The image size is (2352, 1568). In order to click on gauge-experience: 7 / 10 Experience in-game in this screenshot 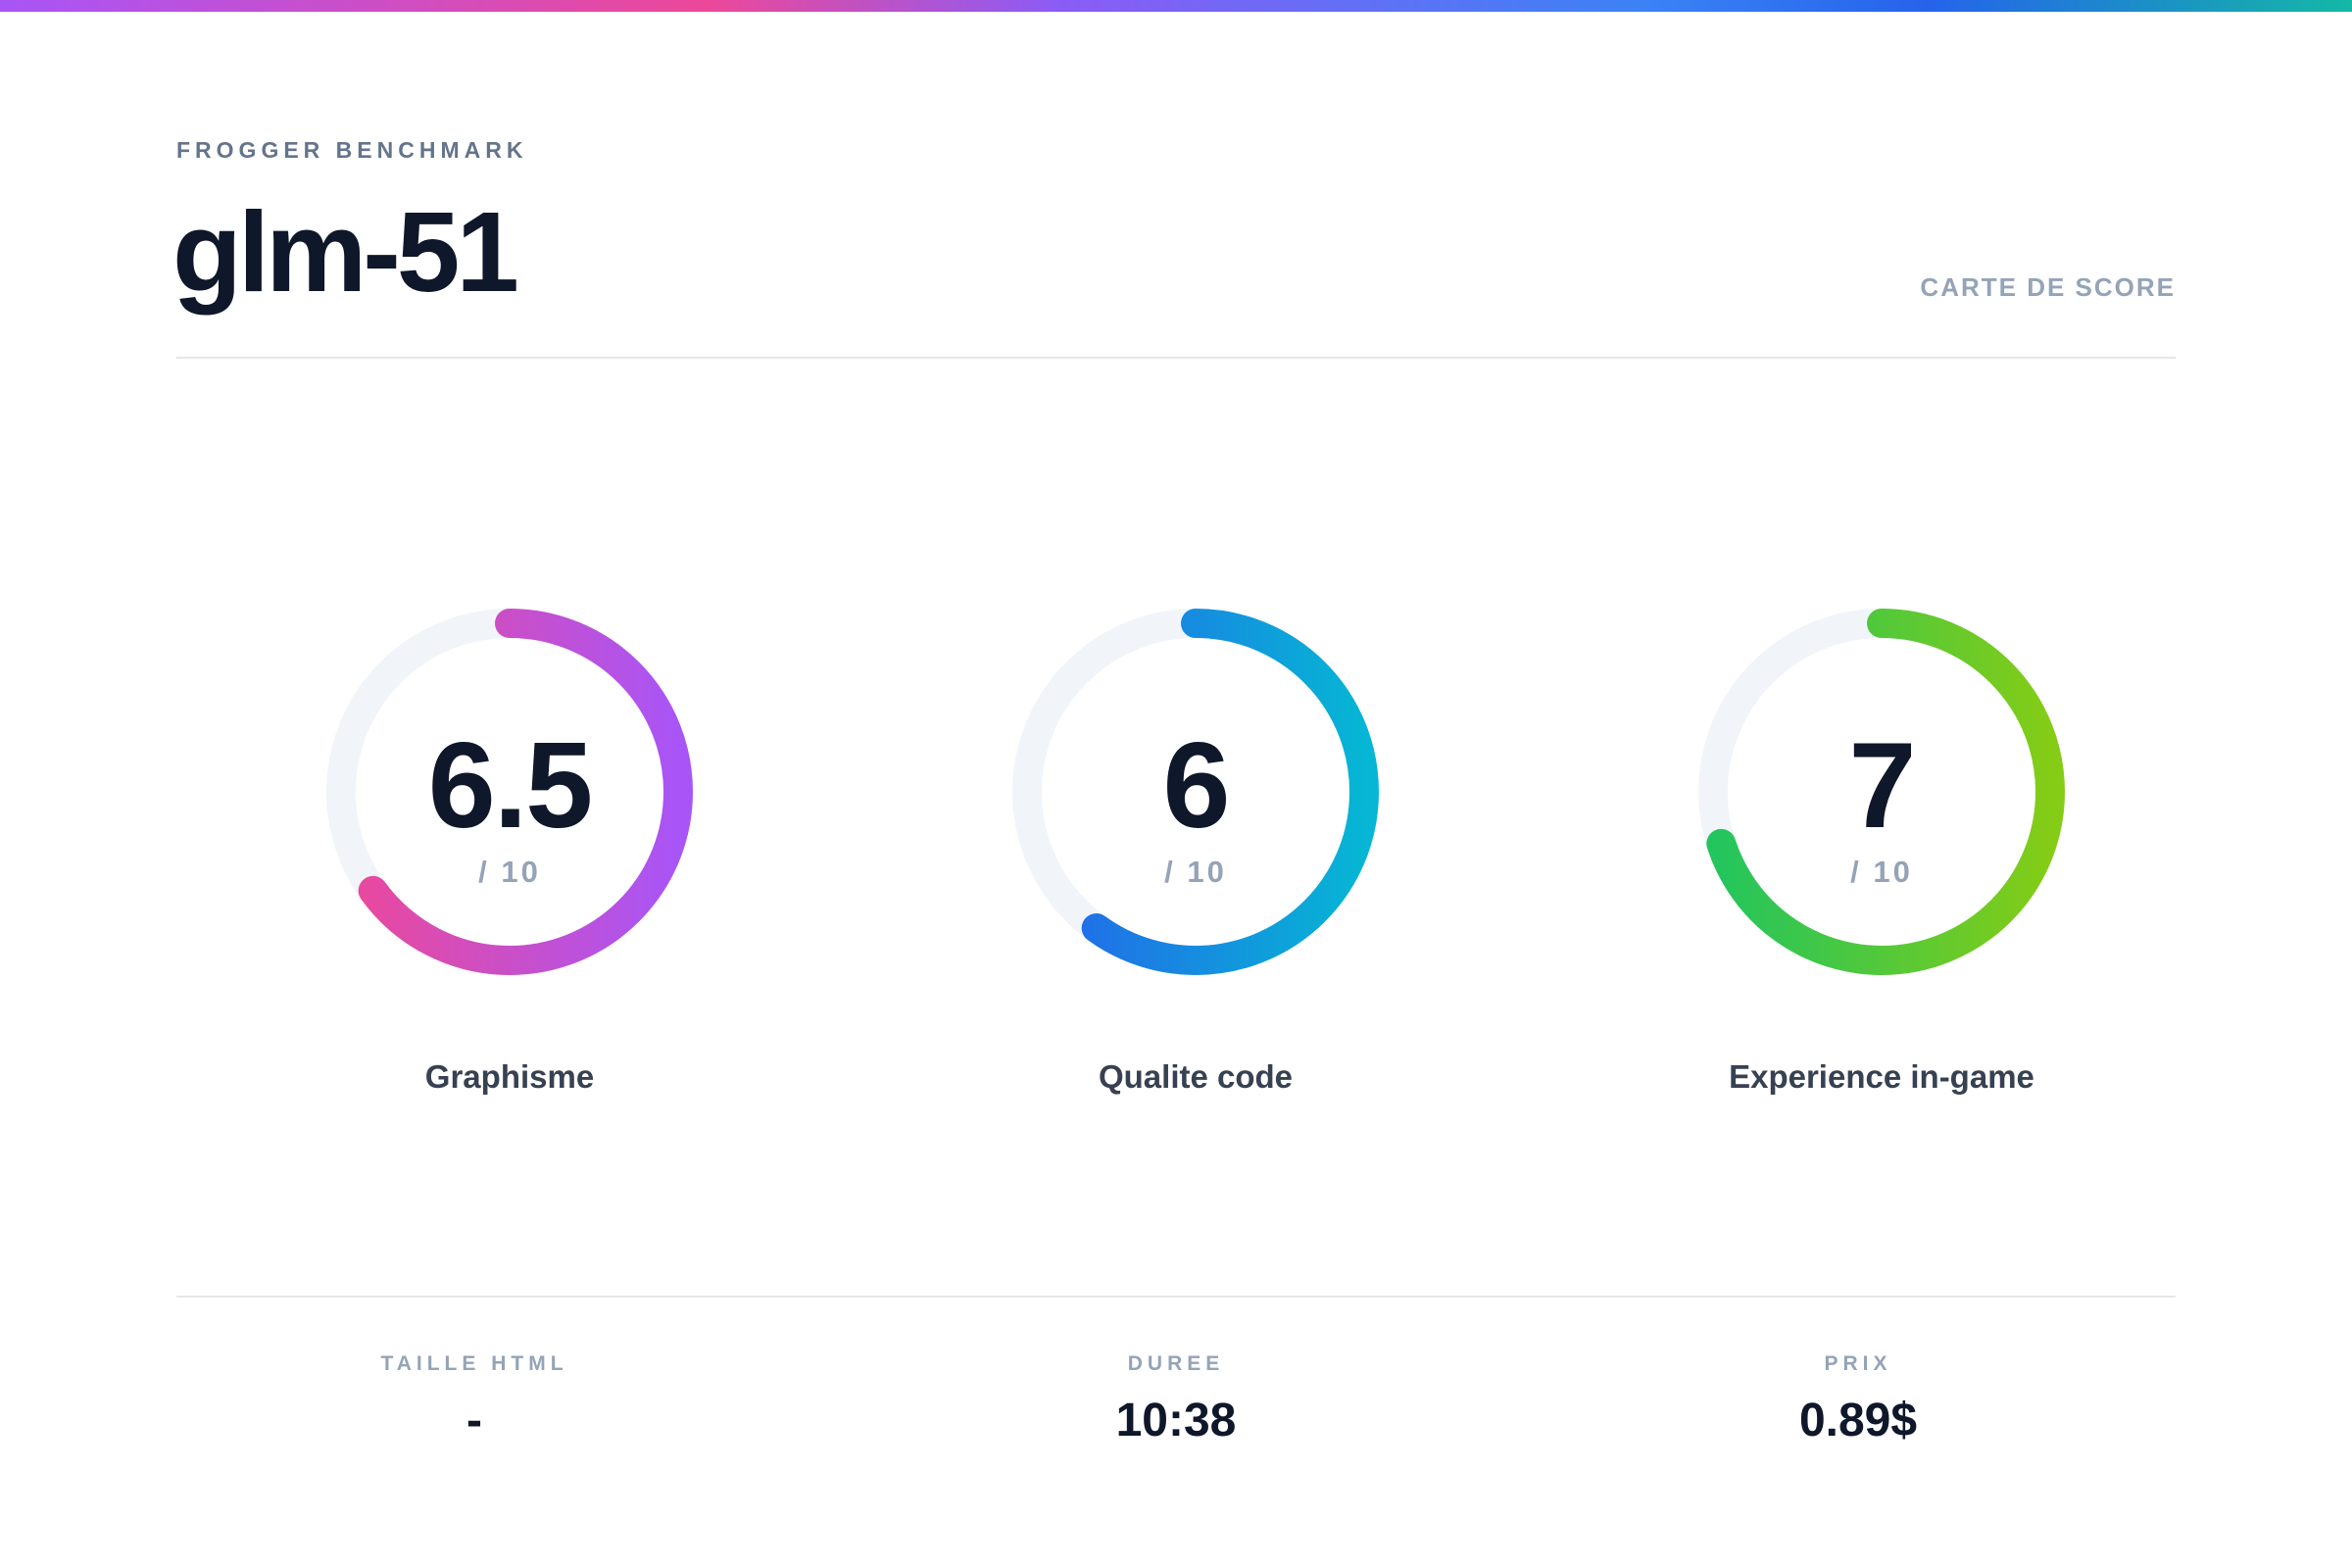, I will do `click(1881, 862)`.